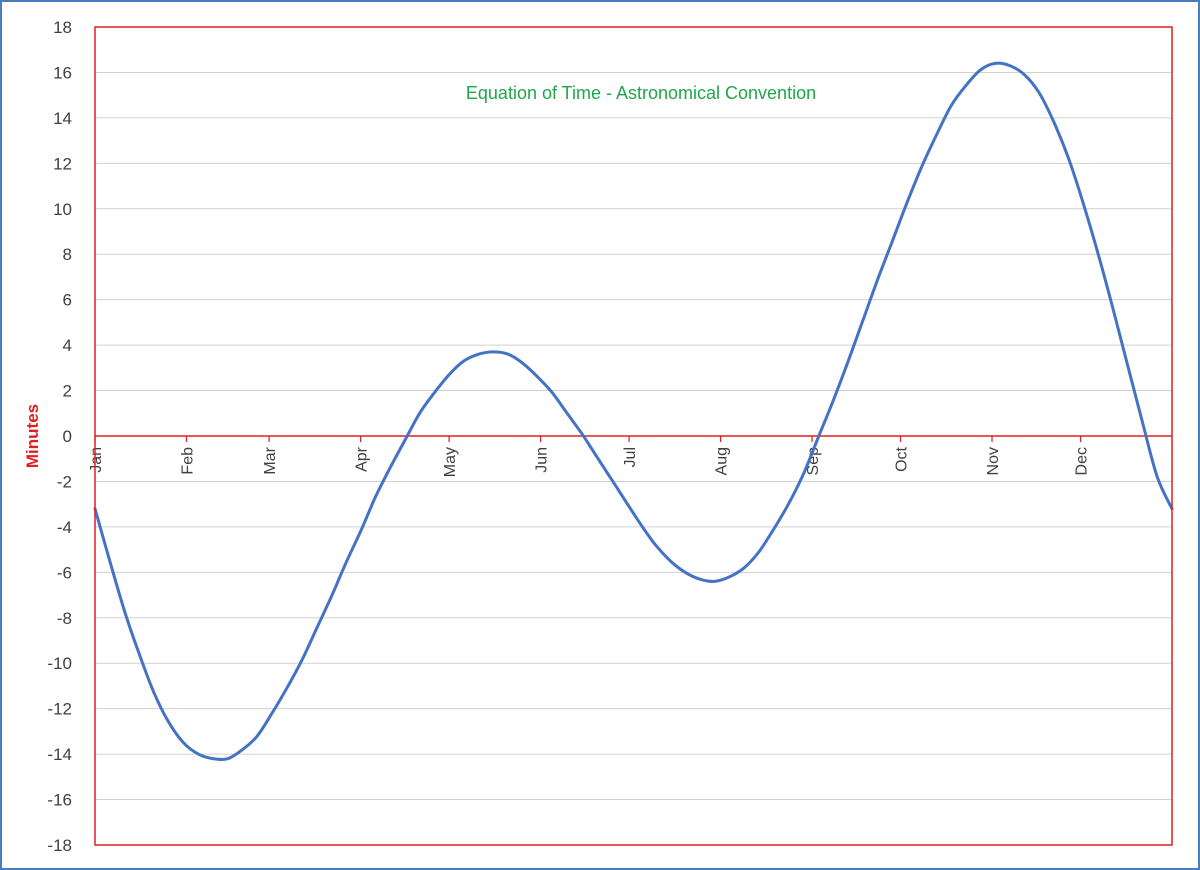 The width and height of the screenshot is (1200, 870). I want to click on x-tick-label: Sep, so click(813, 461).